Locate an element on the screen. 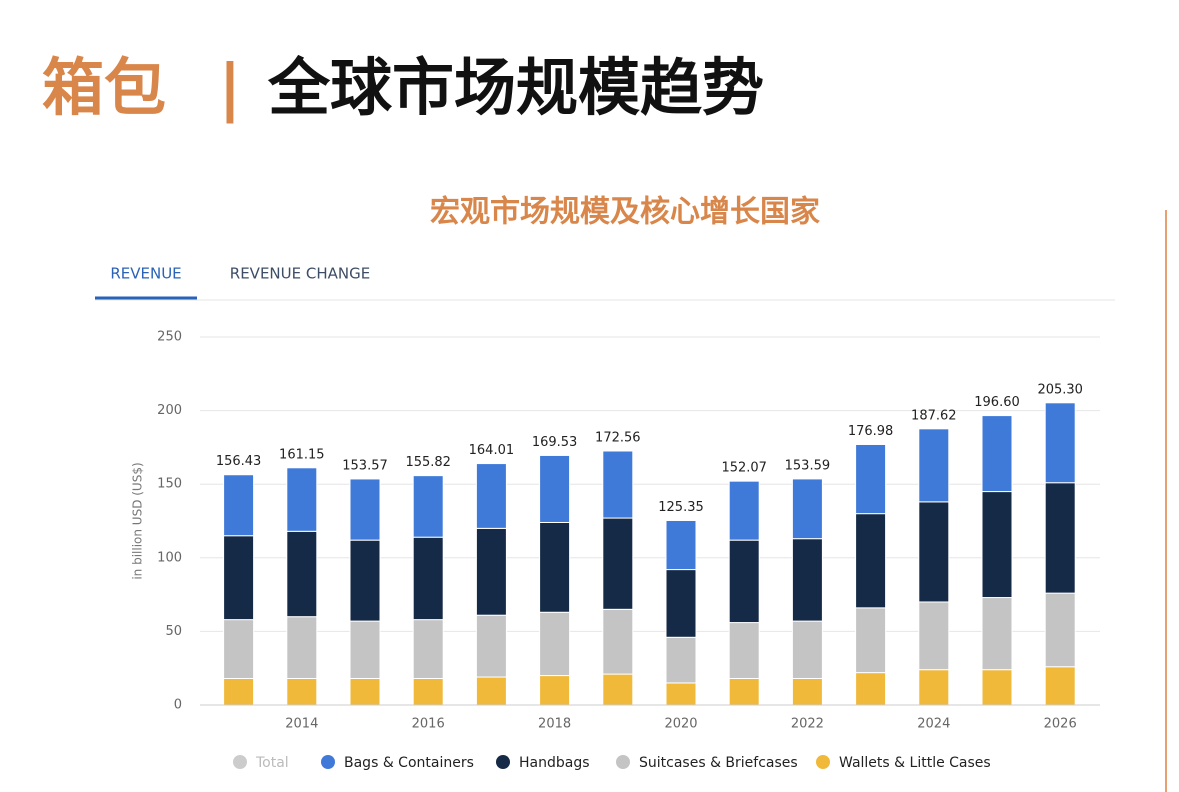  total-label: 176.98 is located at coordinates (871, 431).